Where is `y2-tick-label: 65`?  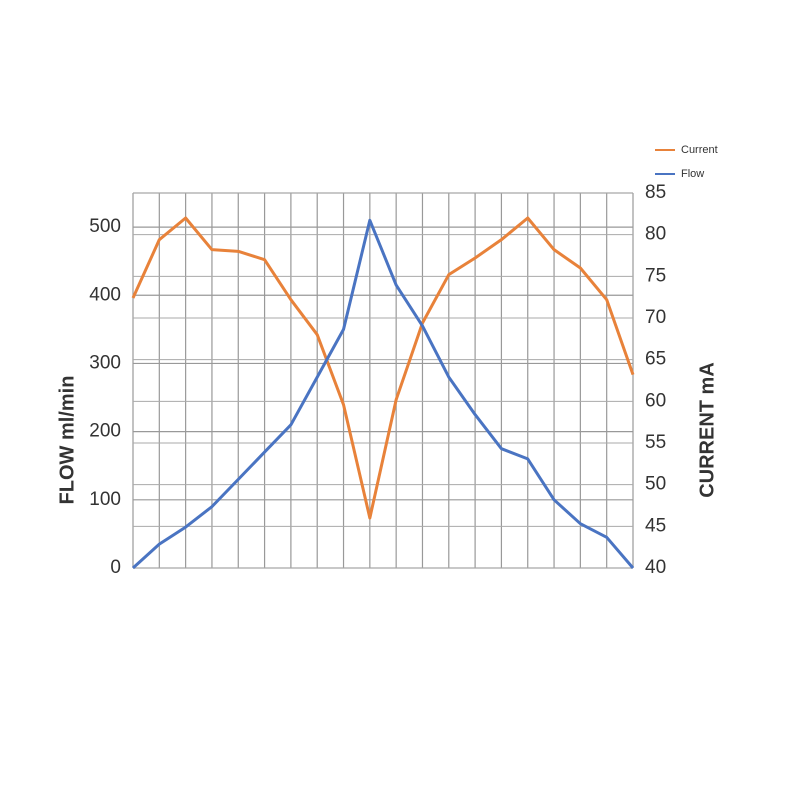
y2-tick-label: 65 is located at coordinates (655, 359).